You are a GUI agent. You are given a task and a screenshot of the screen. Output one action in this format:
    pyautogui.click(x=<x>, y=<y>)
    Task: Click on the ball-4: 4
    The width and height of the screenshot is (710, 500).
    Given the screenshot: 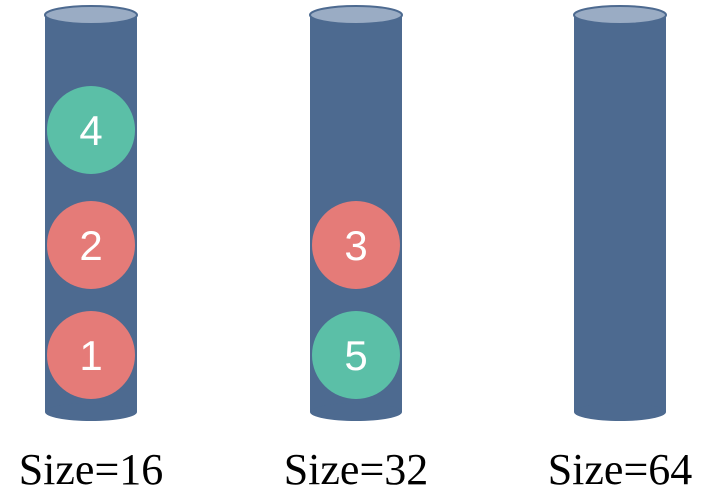 What is the action you would take?
    pyautogui.click(x=91, y=130)
    